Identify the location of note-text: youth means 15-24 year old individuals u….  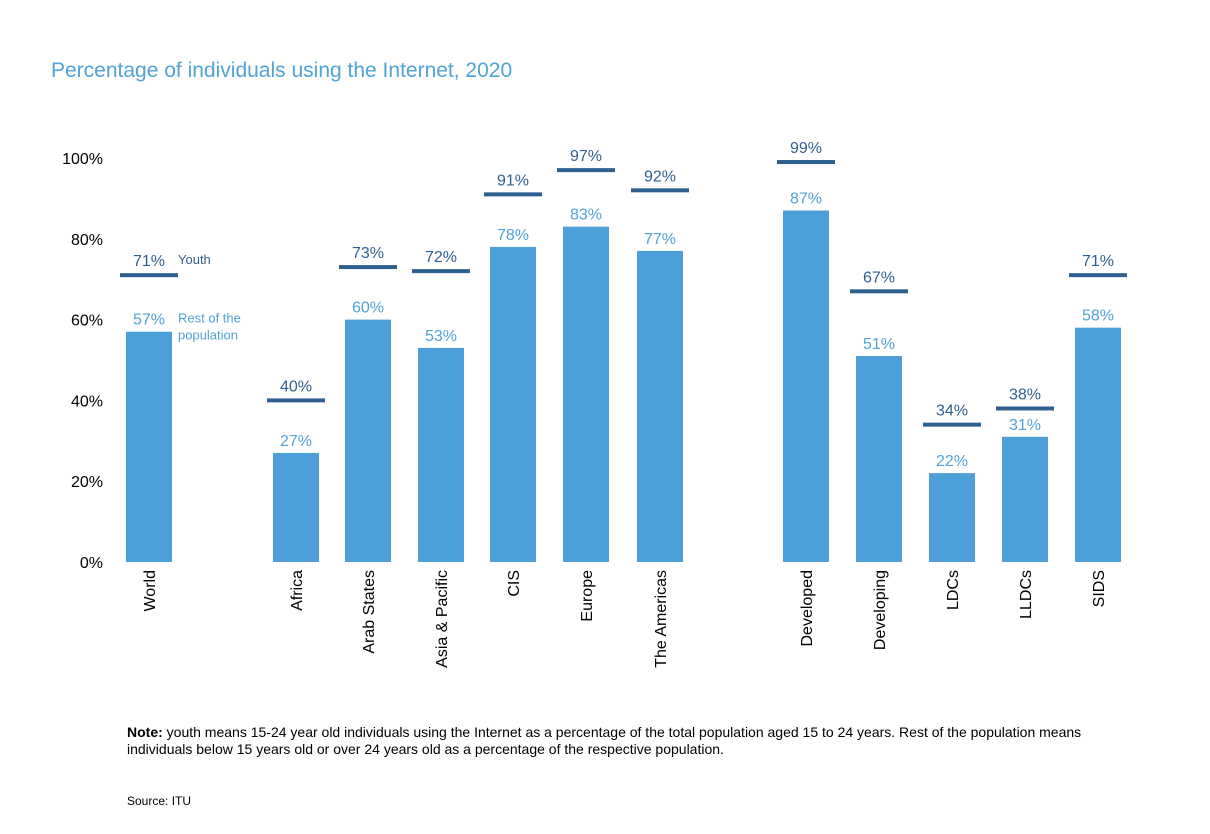
(604, 740).